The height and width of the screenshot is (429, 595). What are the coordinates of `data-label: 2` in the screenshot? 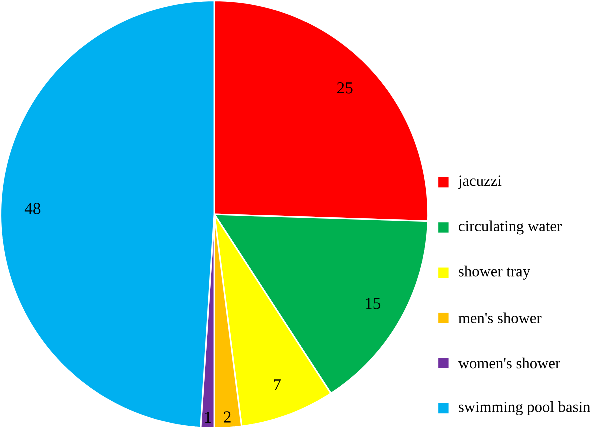 It's located at (227, 417).